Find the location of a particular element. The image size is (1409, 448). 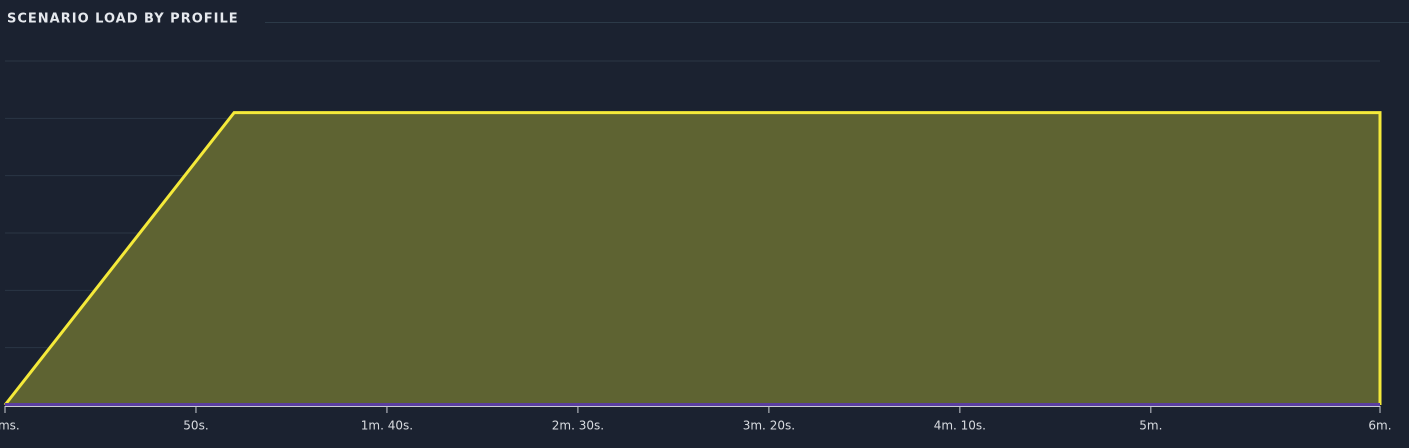

x-tick-label: 2m. 30s. is located at coordinates (578, 426).